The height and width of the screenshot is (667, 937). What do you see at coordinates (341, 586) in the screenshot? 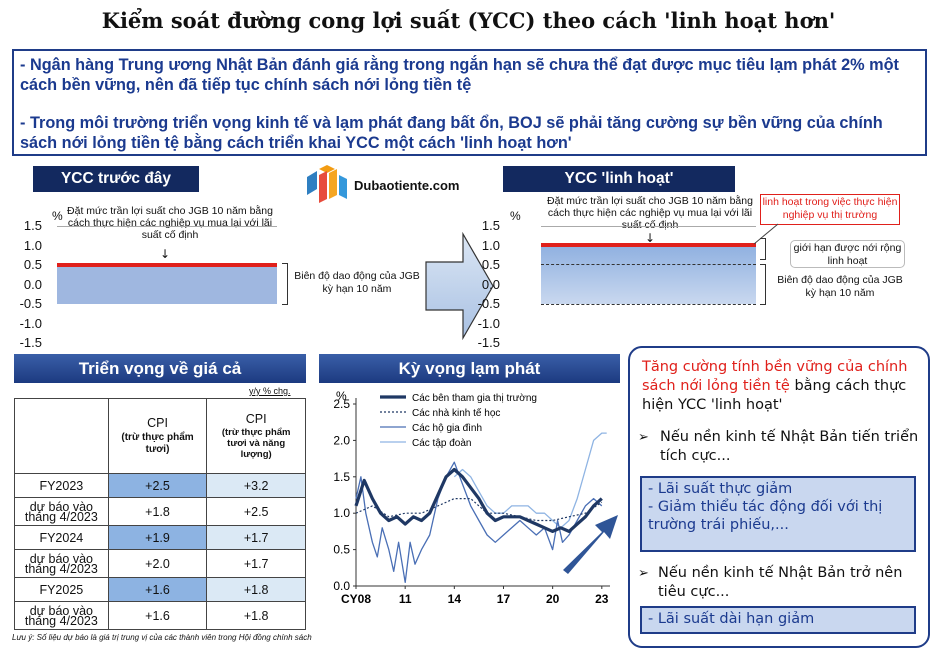
I see `y-tick-label: 0.0` at bounding box center [341, 586].